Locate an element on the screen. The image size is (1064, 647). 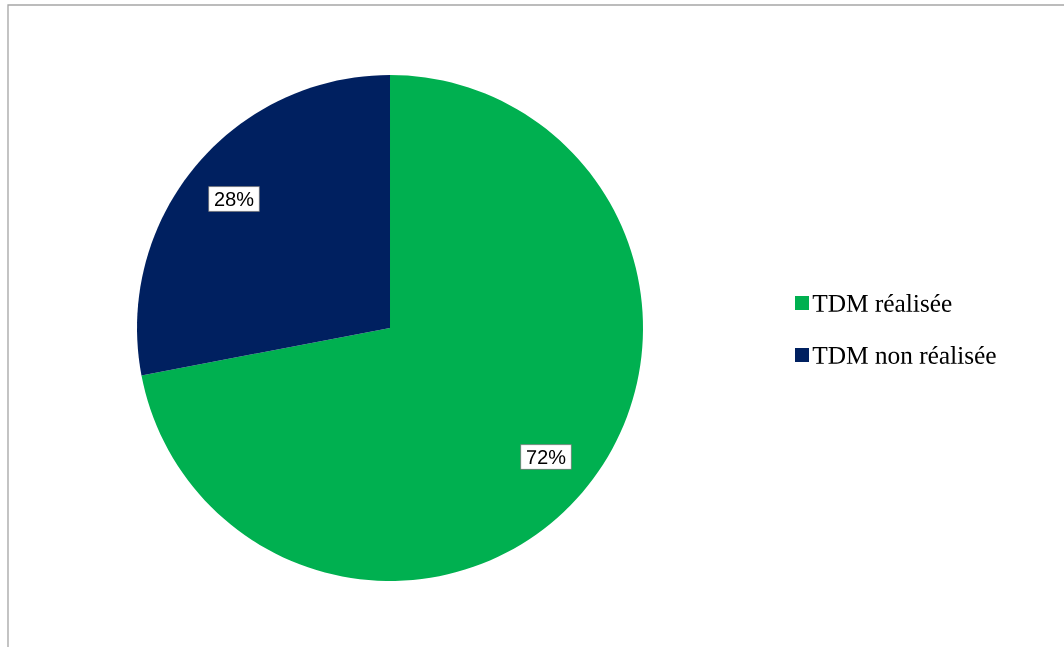
legend-label: TDM réalisée is located at coordinates (882, 303).